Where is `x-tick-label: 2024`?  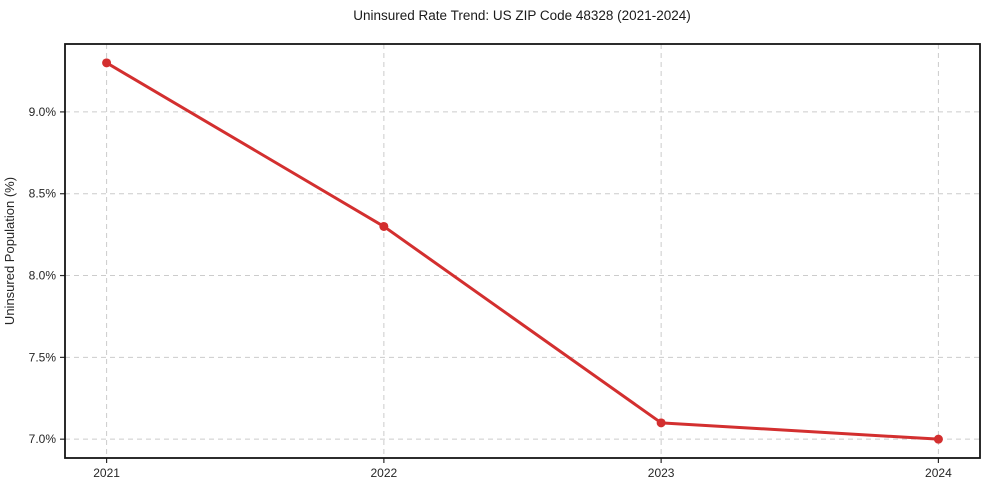
x-tick-label: 2024 is located at coordinates (938, 473).